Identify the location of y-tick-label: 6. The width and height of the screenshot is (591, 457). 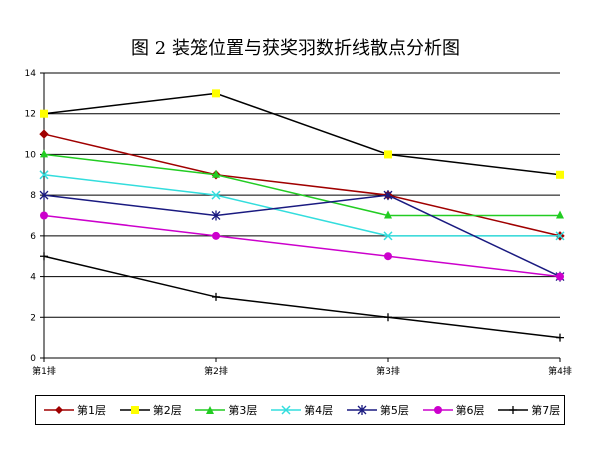
(33, 237).